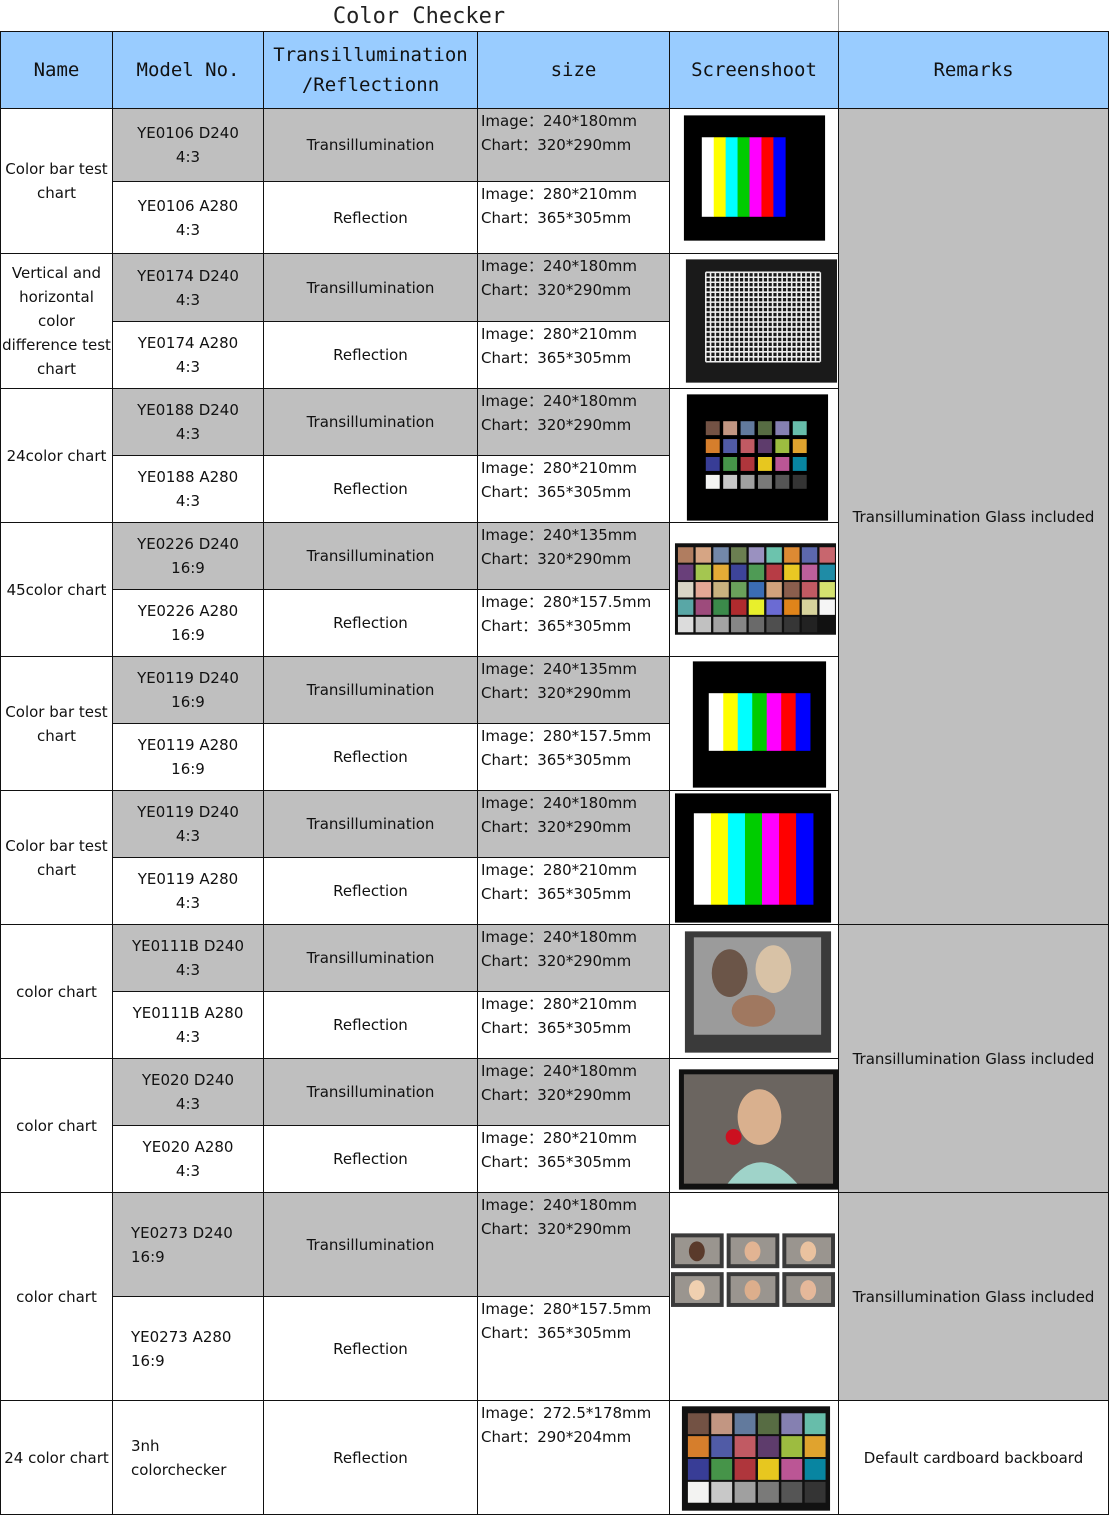  What do you see at coordinates (188, 288) in the screenshot?
I see `model-number: YE0174 D240 4:3` at bounding box center [188, 288].